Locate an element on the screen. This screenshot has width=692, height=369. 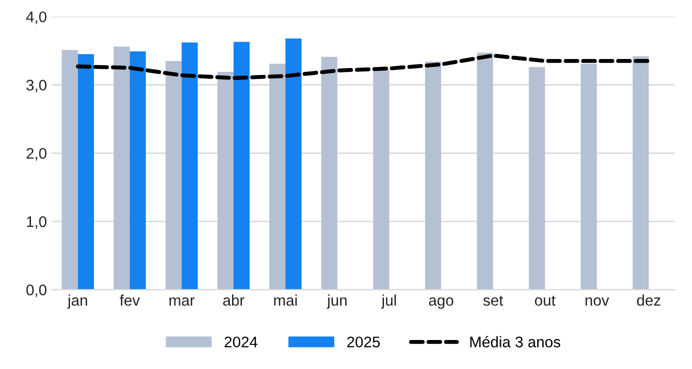
x-tick-label: jun is located at coordinates (336, 301).